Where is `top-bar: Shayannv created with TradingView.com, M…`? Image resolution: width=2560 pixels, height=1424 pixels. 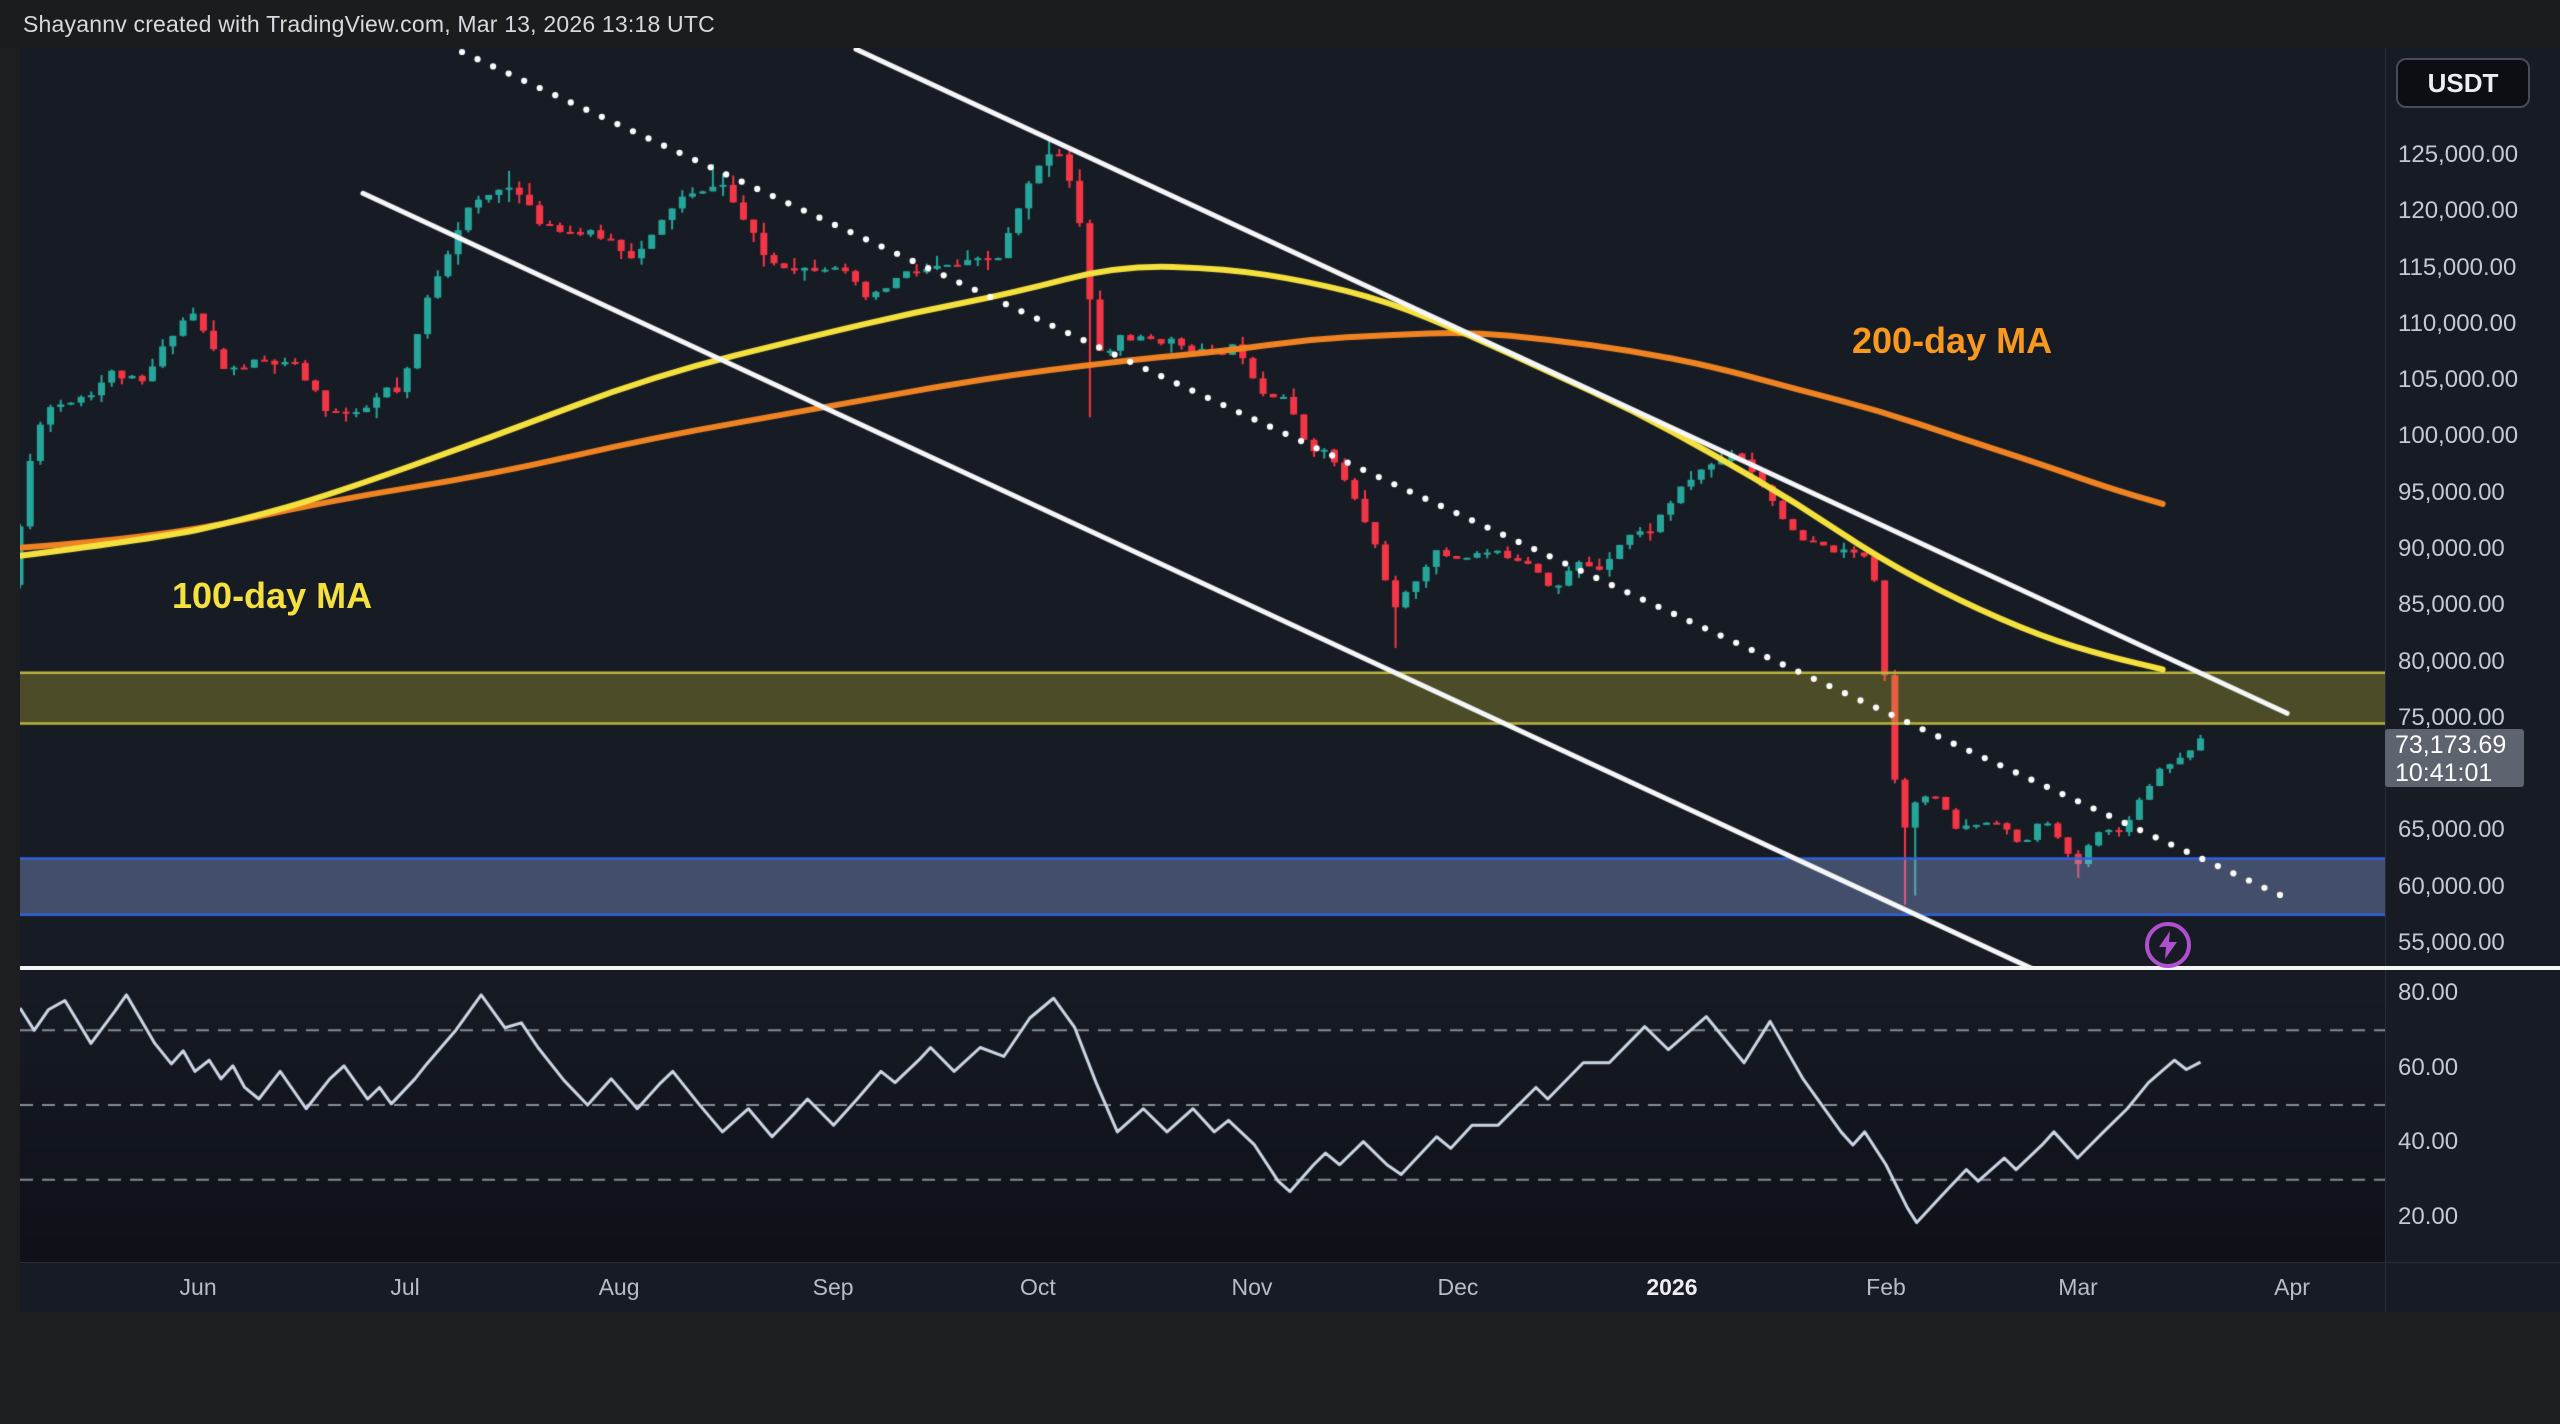 top-bar: Shayannv created with TradingView.com, M… is located at coordinates (1280, 24).